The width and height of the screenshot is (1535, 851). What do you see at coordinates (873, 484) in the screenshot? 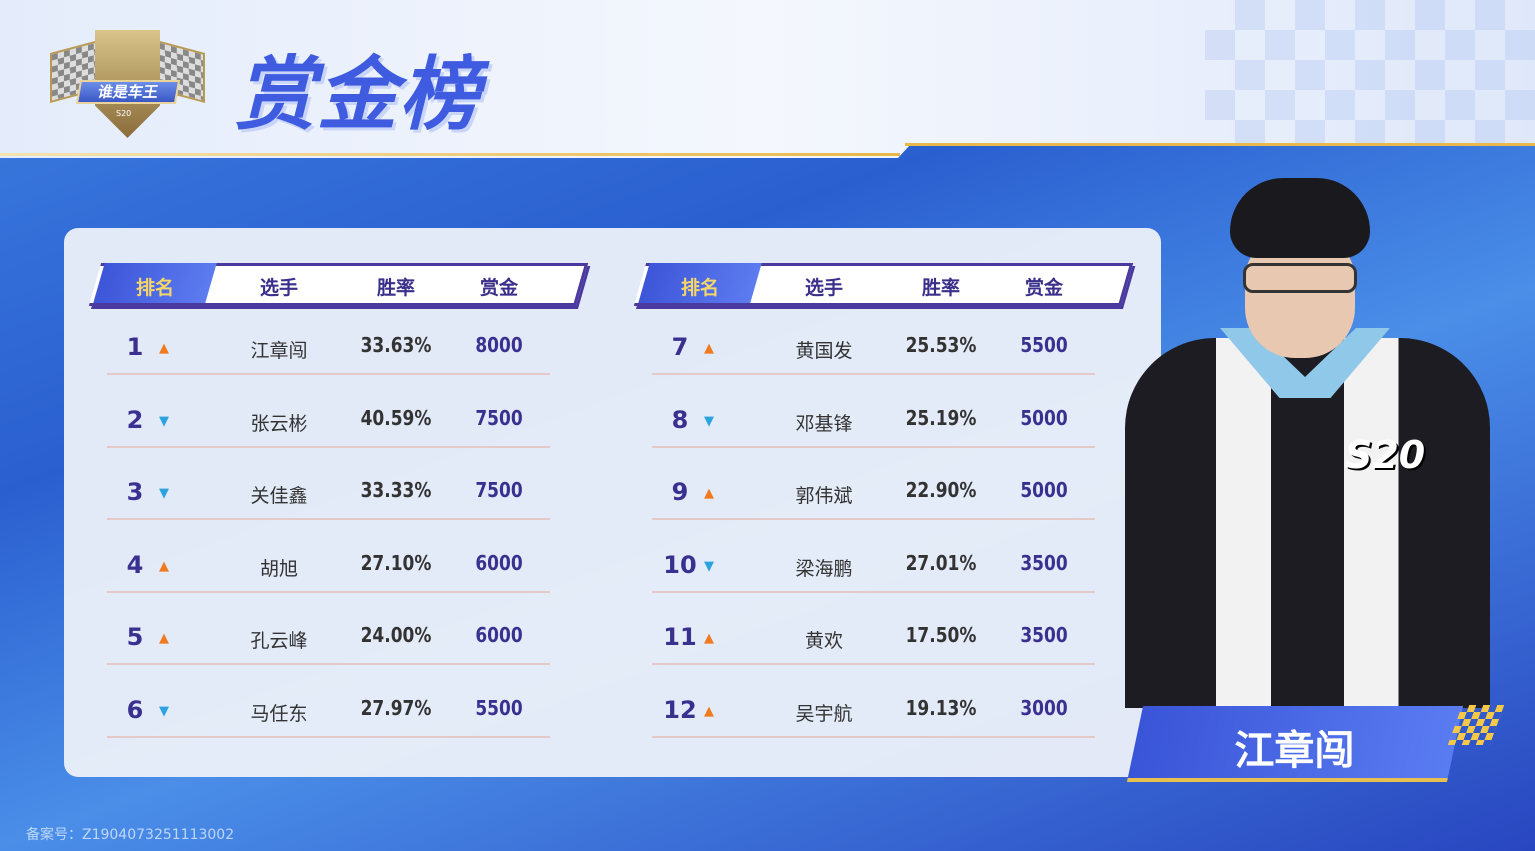
I see `table-row: 9 ▲ 郭伟斌 22.90% 5000` at bounding box center [873, 484].